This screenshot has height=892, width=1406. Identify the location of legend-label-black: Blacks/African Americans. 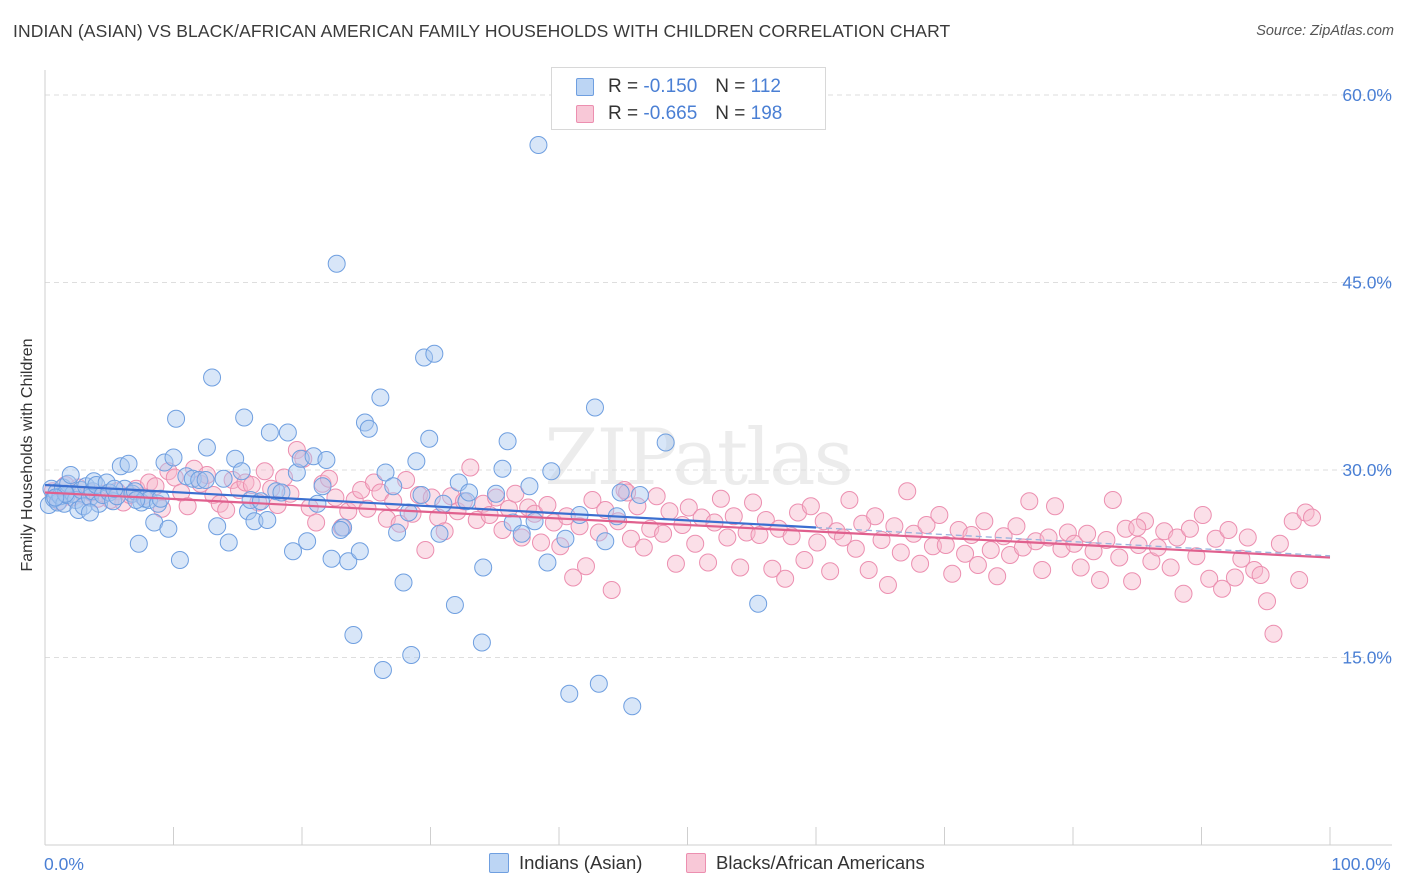
(820, 862).